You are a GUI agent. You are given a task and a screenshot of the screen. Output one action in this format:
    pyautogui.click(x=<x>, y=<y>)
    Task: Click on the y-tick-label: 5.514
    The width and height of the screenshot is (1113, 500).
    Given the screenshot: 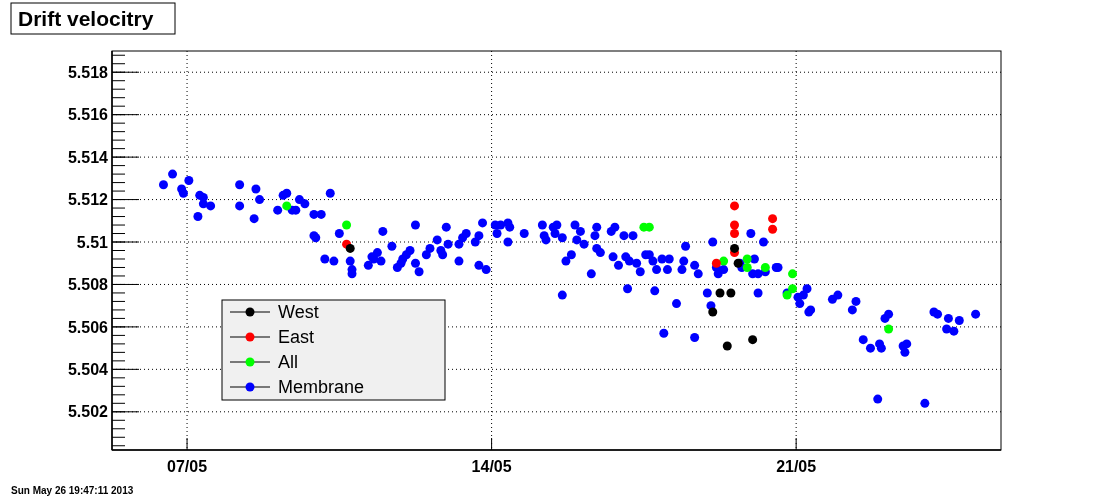 What is the action you would take?
    pyautogui.click(x=88, y=157)
    